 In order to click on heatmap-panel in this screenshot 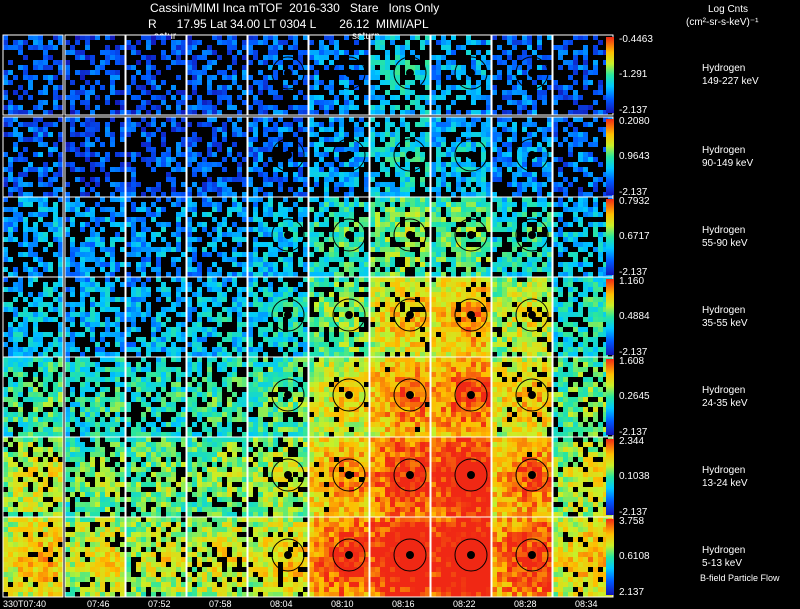, I will do `click(217, 317)`.